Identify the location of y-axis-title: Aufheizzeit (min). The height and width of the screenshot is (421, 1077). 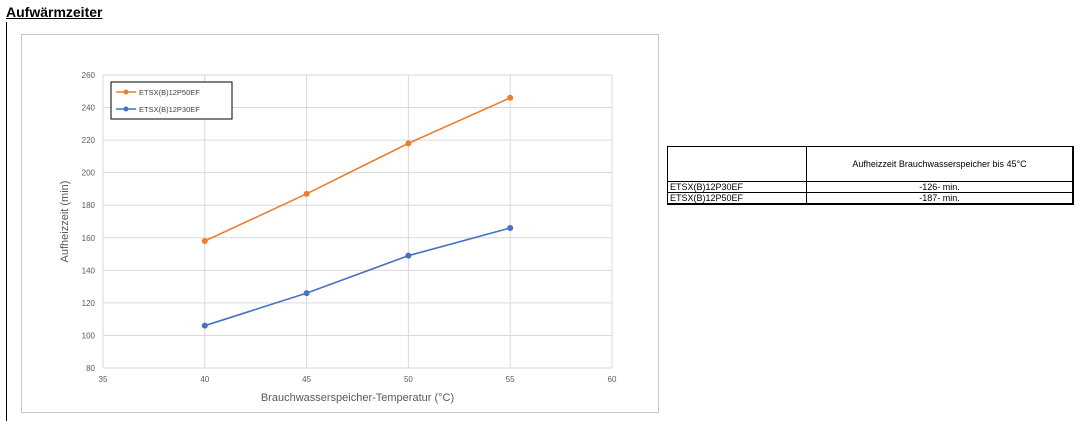
(65, 222).